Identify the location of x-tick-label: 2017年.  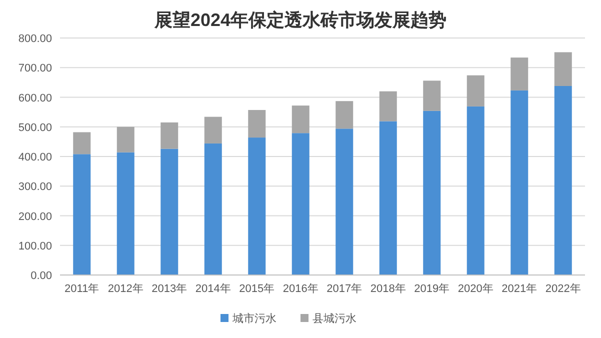
(344, 289).